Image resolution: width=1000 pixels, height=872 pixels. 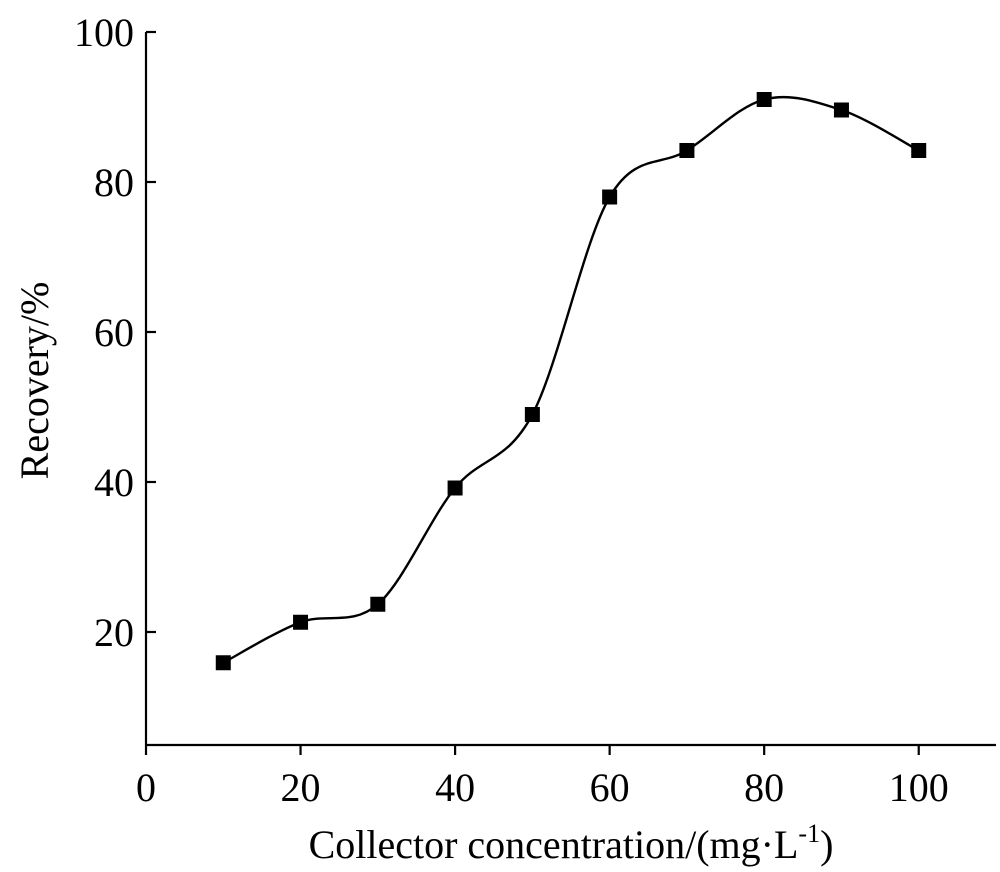 I want to click on x-tick-label: 20, so click(x=301, y=787).